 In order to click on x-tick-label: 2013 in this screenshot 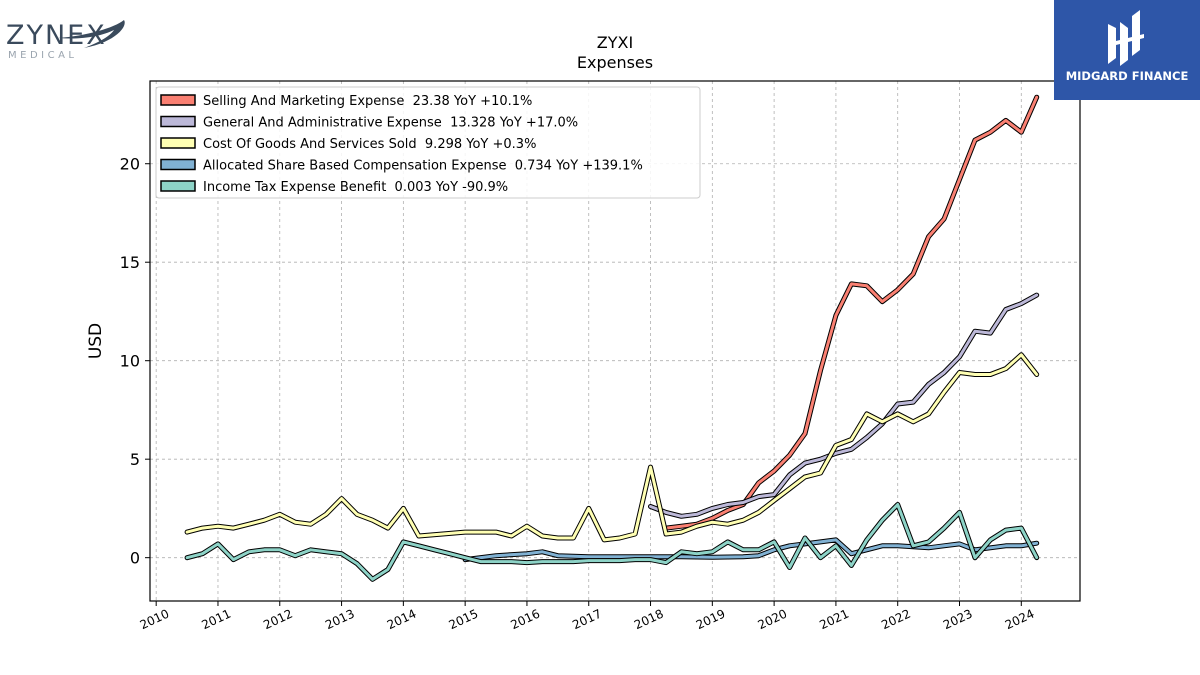, I will do `click(340, 620)`.